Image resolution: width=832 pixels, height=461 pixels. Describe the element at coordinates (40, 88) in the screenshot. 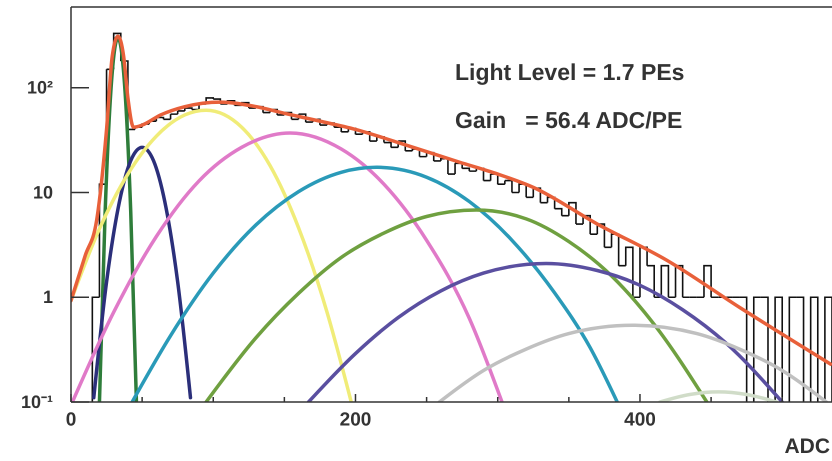

I see `y-tick-label: 10²` at that location.